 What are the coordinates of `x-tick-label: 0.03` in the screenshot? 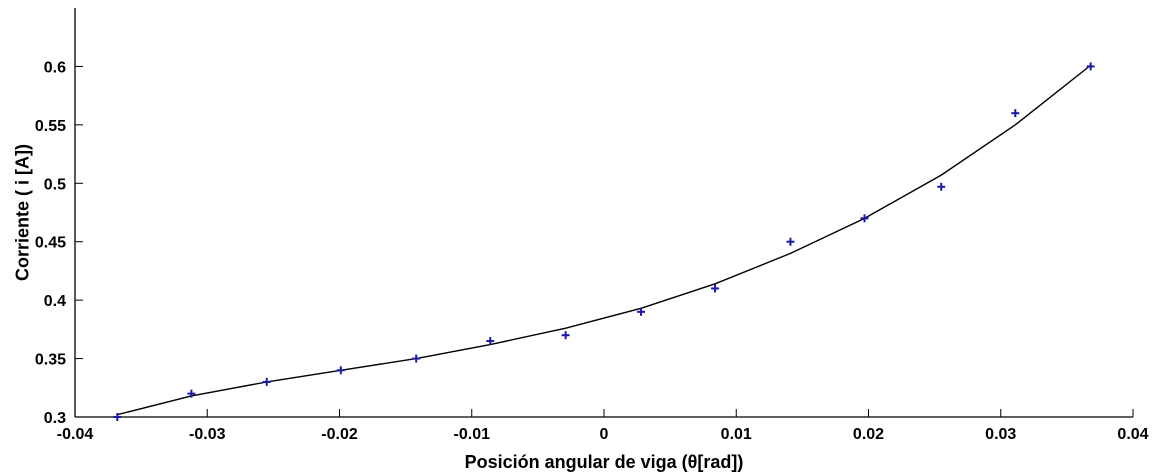 It's located at (1000, 434).